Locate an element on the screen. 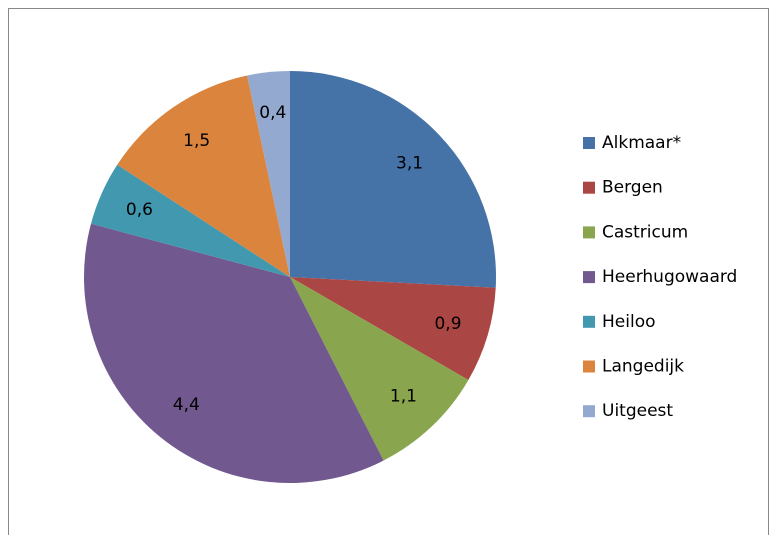  data-label: 4,4 is located at coordinates (186, 405).